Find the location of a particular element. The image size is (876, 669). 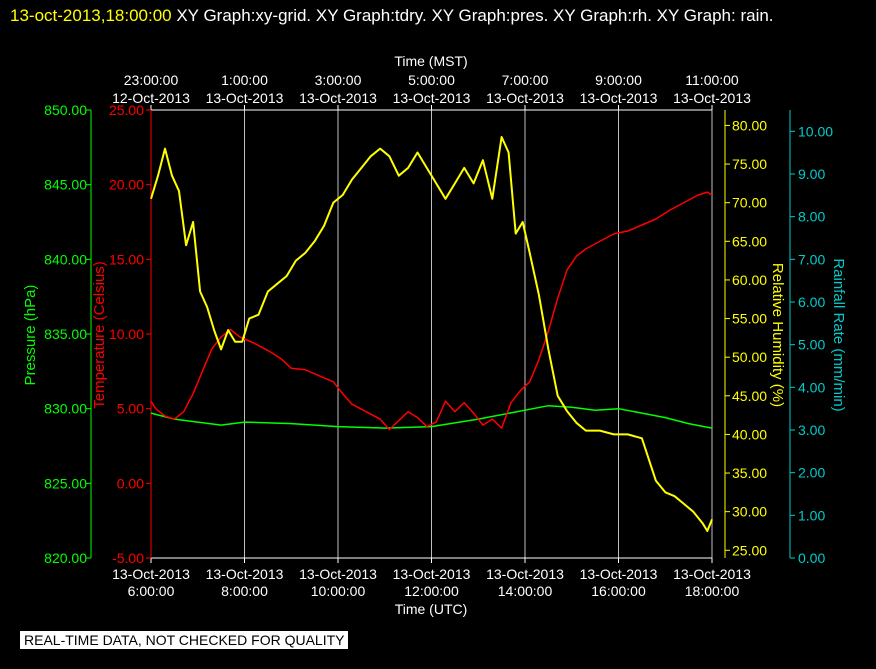

rain-tick-label-9: 9.00 is located at coordinates (811, 174).